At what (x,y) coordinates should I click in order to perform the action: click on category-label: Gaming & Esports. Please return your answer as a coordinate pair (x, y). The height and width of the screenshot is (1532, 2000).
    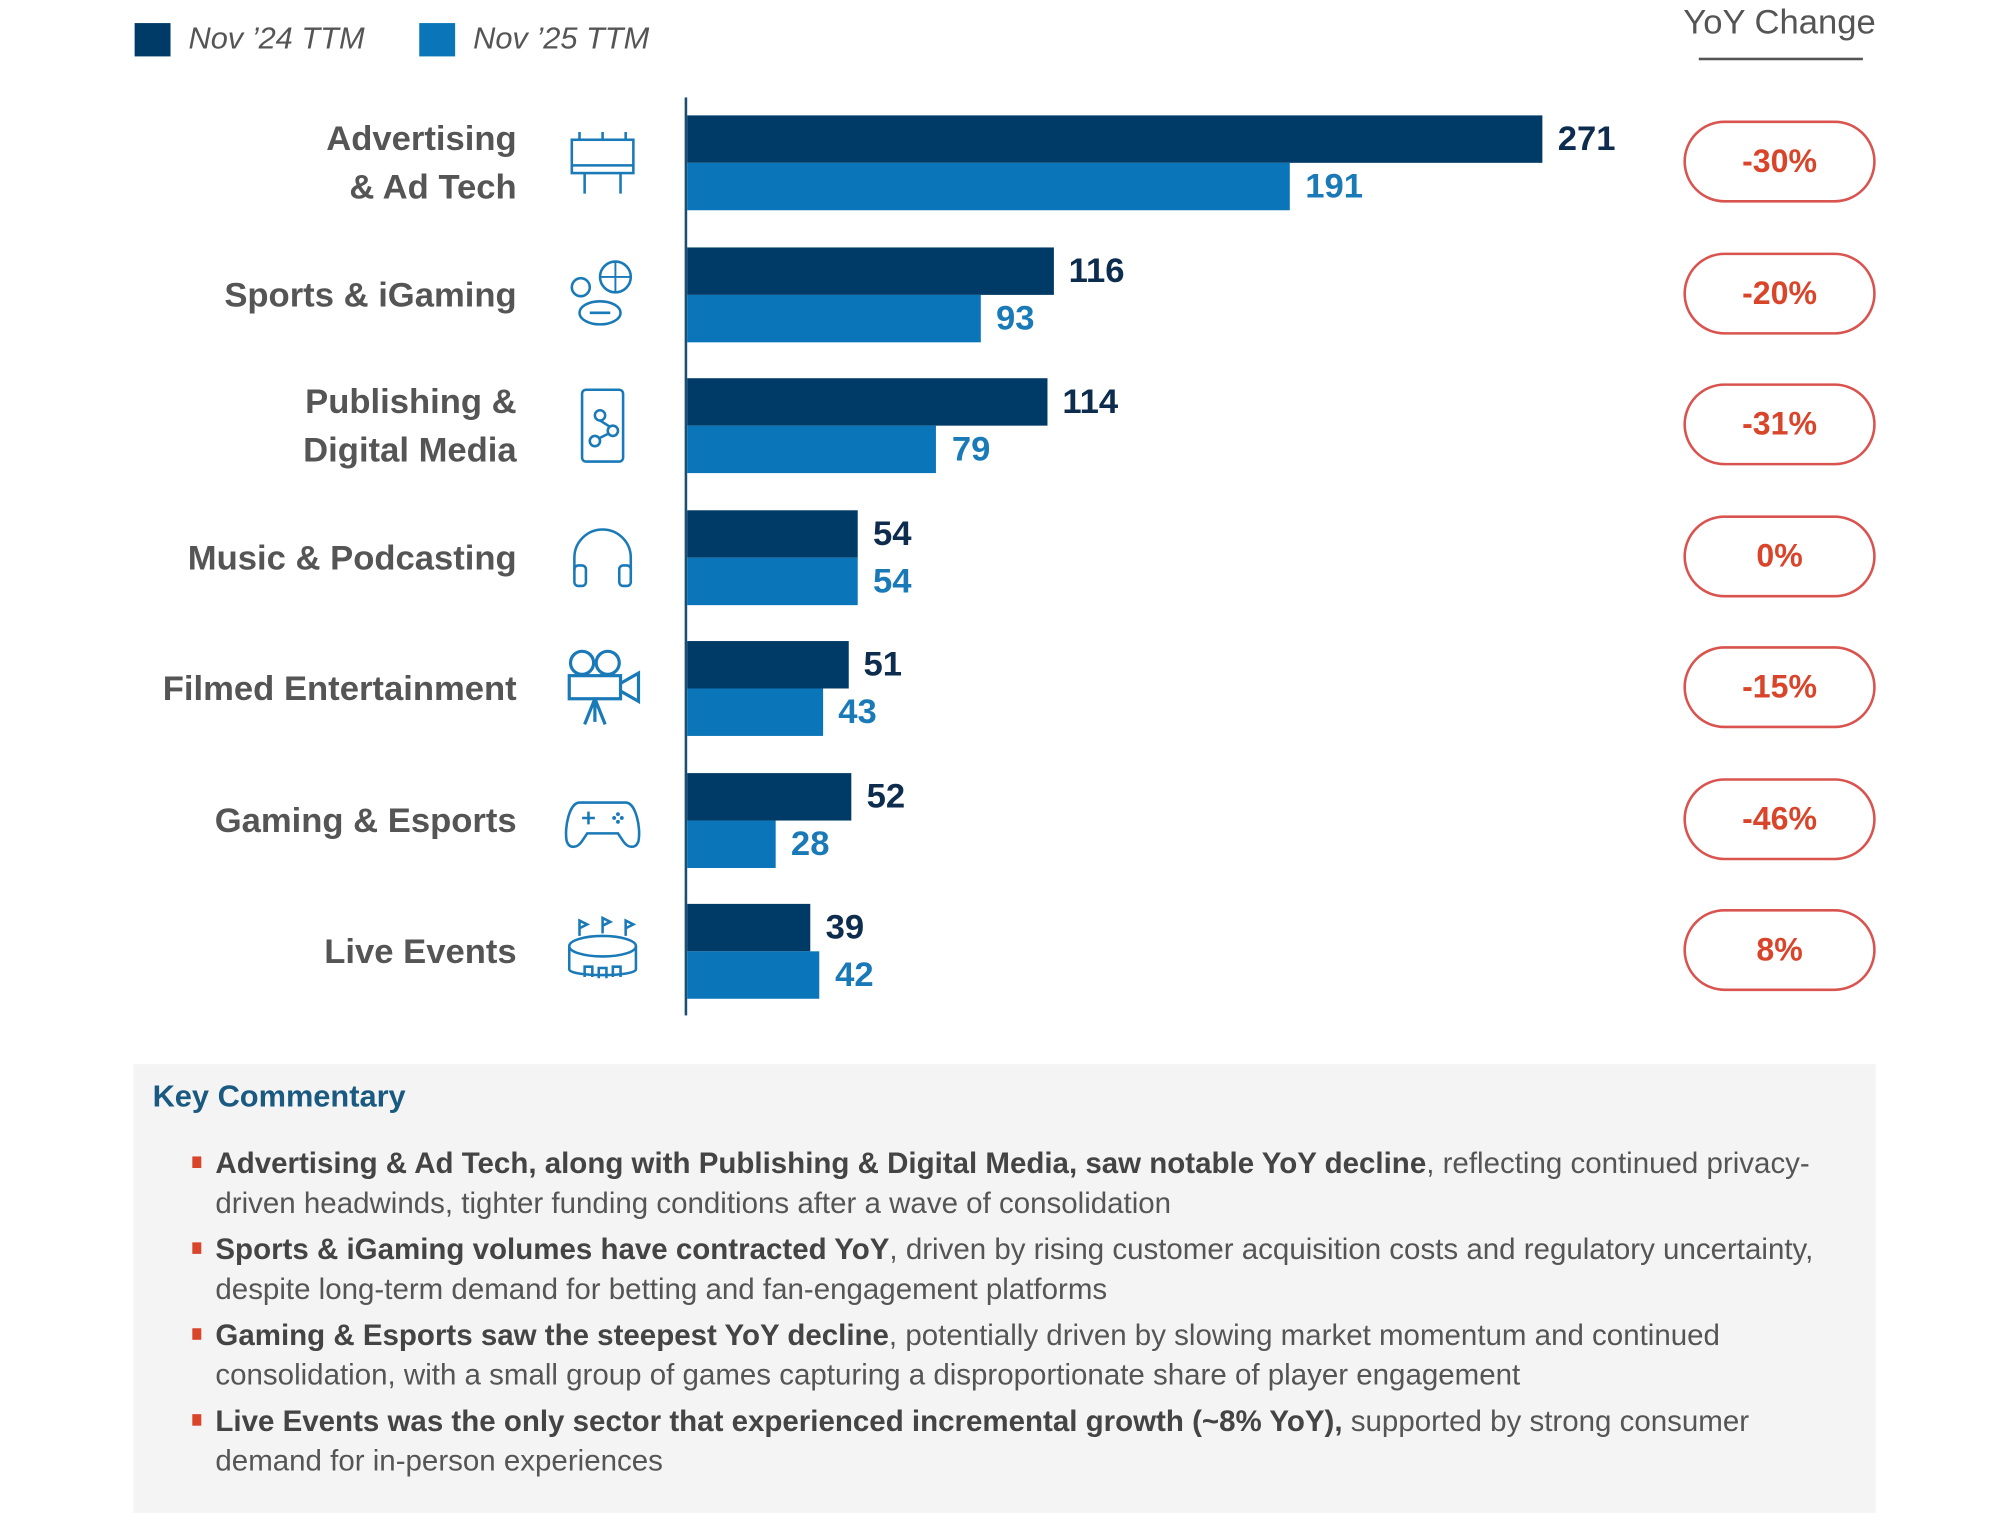
    Looking at the image, I should click on (366, 820).